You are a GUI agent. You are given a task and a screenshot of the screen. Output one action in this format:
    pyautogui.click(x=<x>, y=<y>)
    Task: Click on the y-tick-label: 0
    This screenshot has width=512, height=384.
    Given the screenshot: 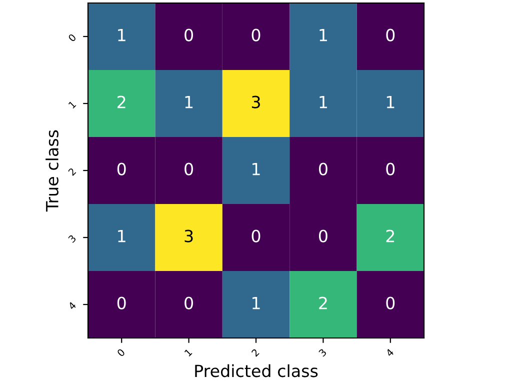 What is the action you would take?
    pyautogui.click(x=72, y=37)
    